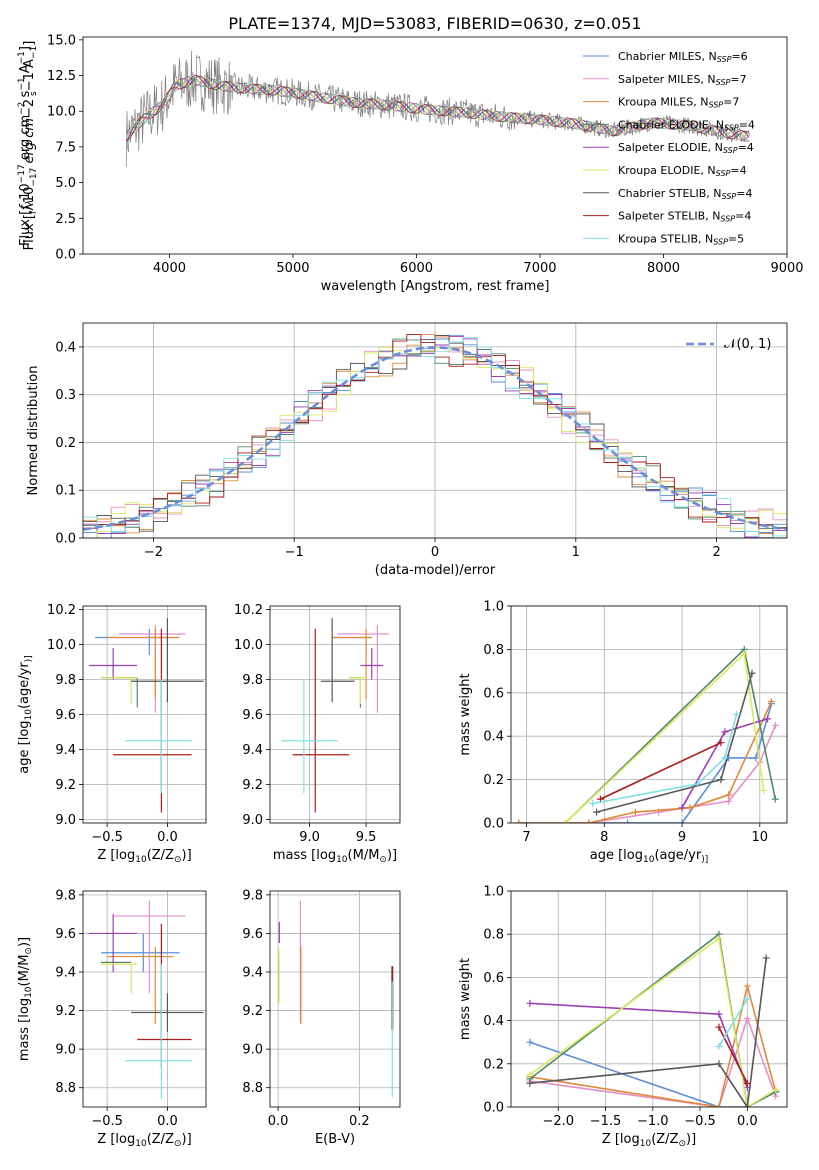 The width and height of the screenshot is (819, 1170). Describe the element at coordinates (144, 999) in the screenshot. I see `axes-frame` at that location.